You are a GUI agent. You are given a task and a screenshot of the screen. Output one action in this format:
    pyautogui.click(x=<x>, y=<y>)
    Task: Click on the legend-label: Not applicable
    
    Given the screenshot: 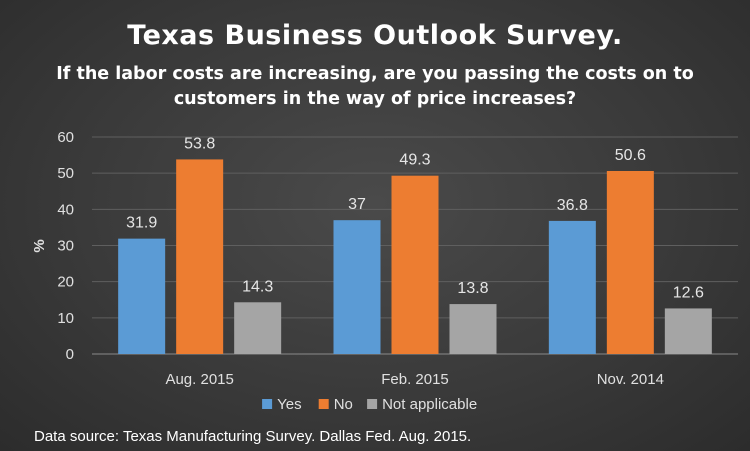 What is the action you would take?
    pyautogui.click(x=429, y=404)
    